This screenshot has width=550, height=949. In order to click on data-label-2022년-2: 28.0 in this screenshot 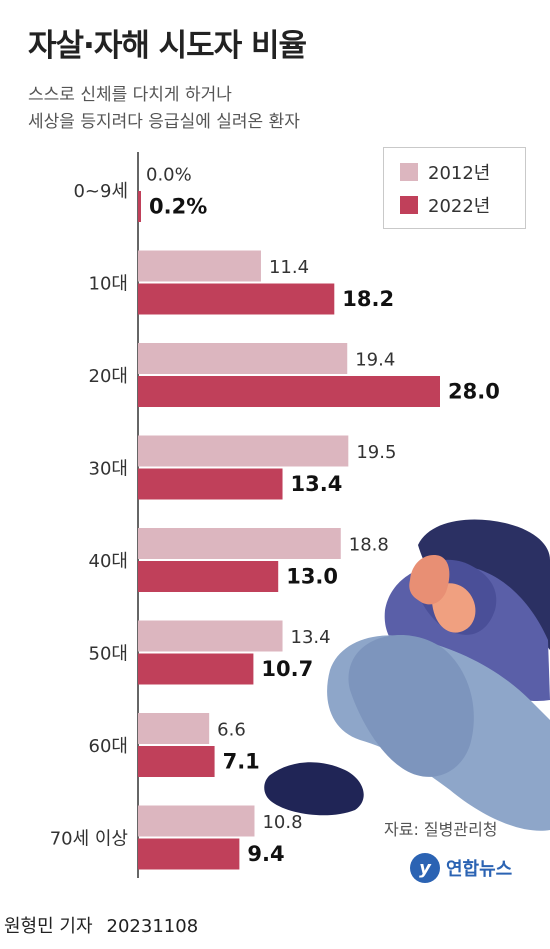, I will do `click(474, 392)`.